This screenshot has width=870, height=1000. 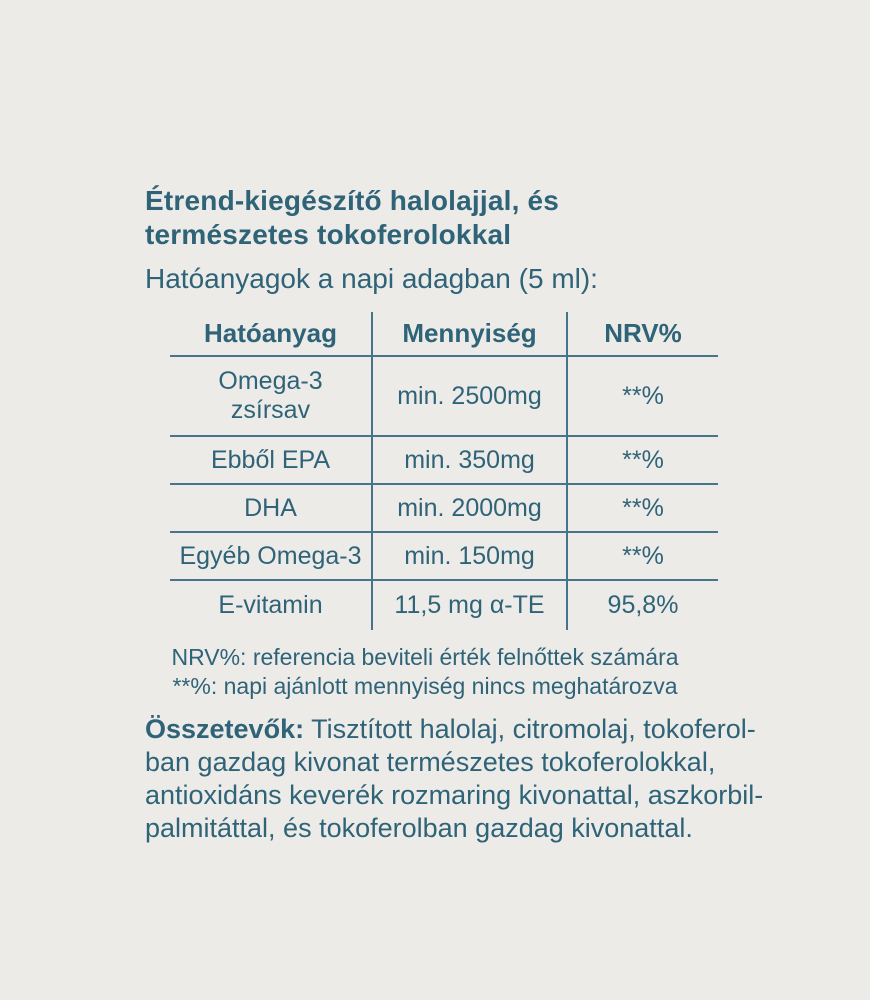 I want to click on cell-amount: min. 350mg, so click(x=469, y=460).